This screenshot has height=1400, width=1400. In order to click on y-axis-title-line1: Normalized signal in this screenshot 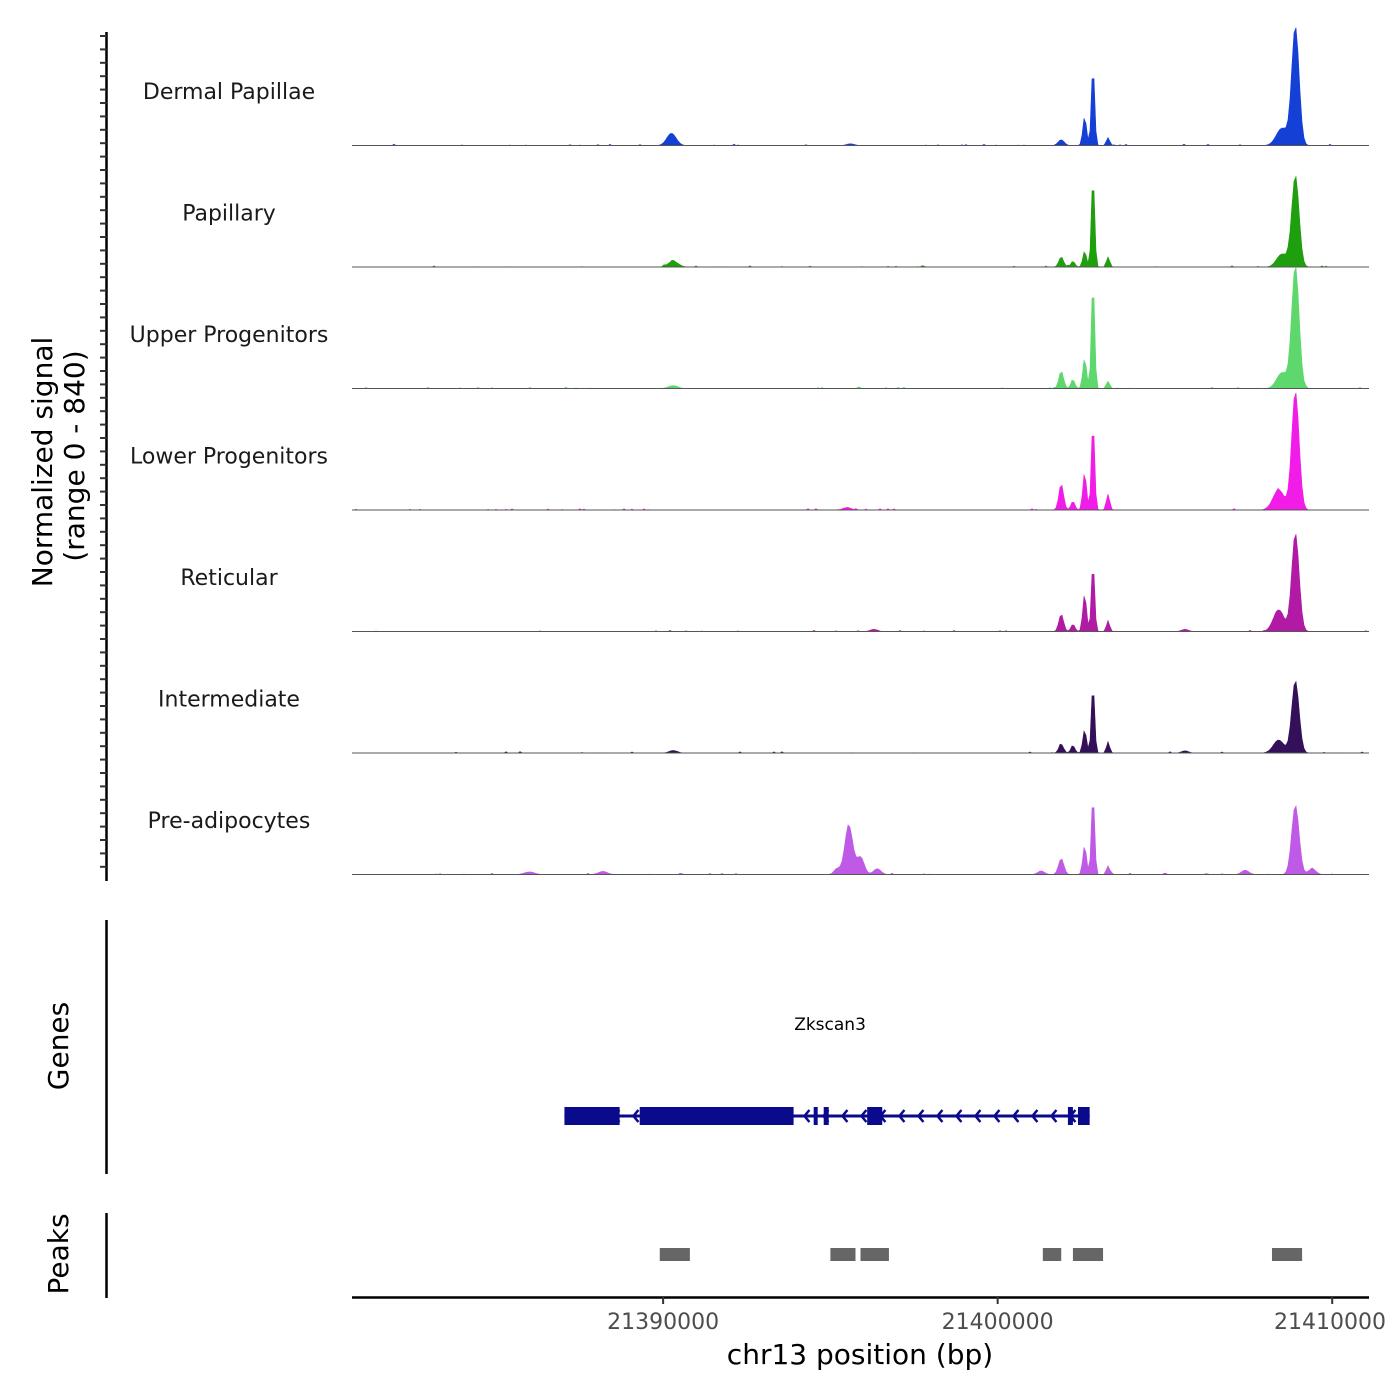, I will do `click(42, 462)`.